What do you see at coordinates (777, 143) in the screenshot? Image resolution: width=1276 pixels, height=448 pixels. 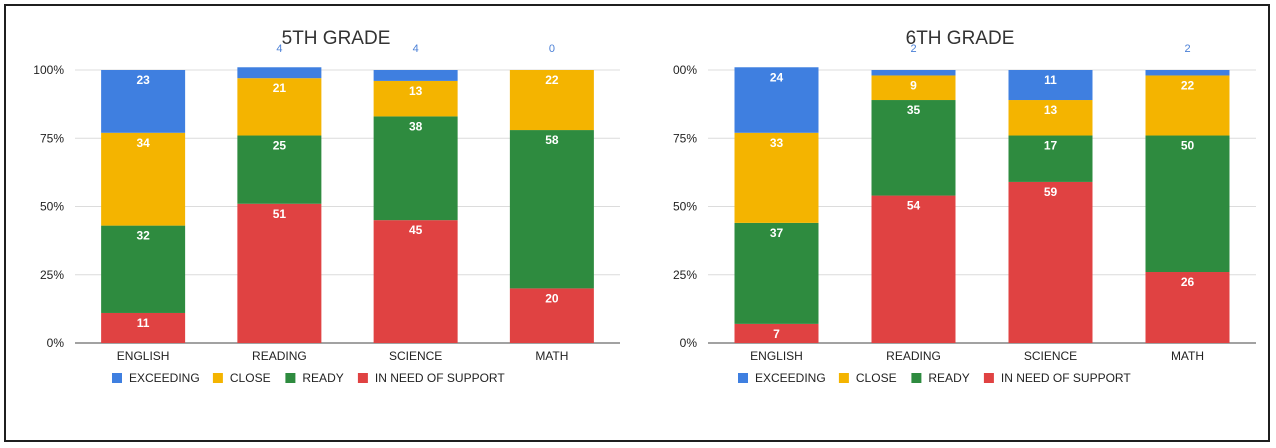 I see `data-label: 33` at bounding box center [777, 143].